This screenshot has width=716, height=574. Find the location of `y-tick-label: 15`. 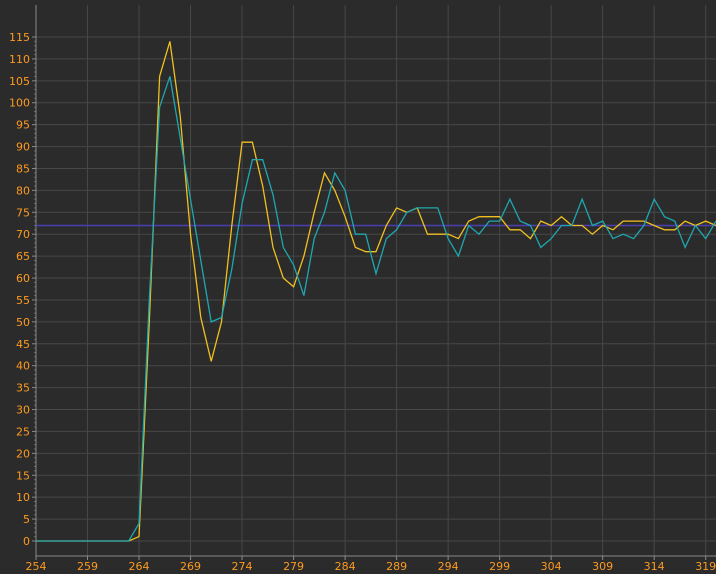

y-tick-label: 15 is located at coordinates (23, 475).